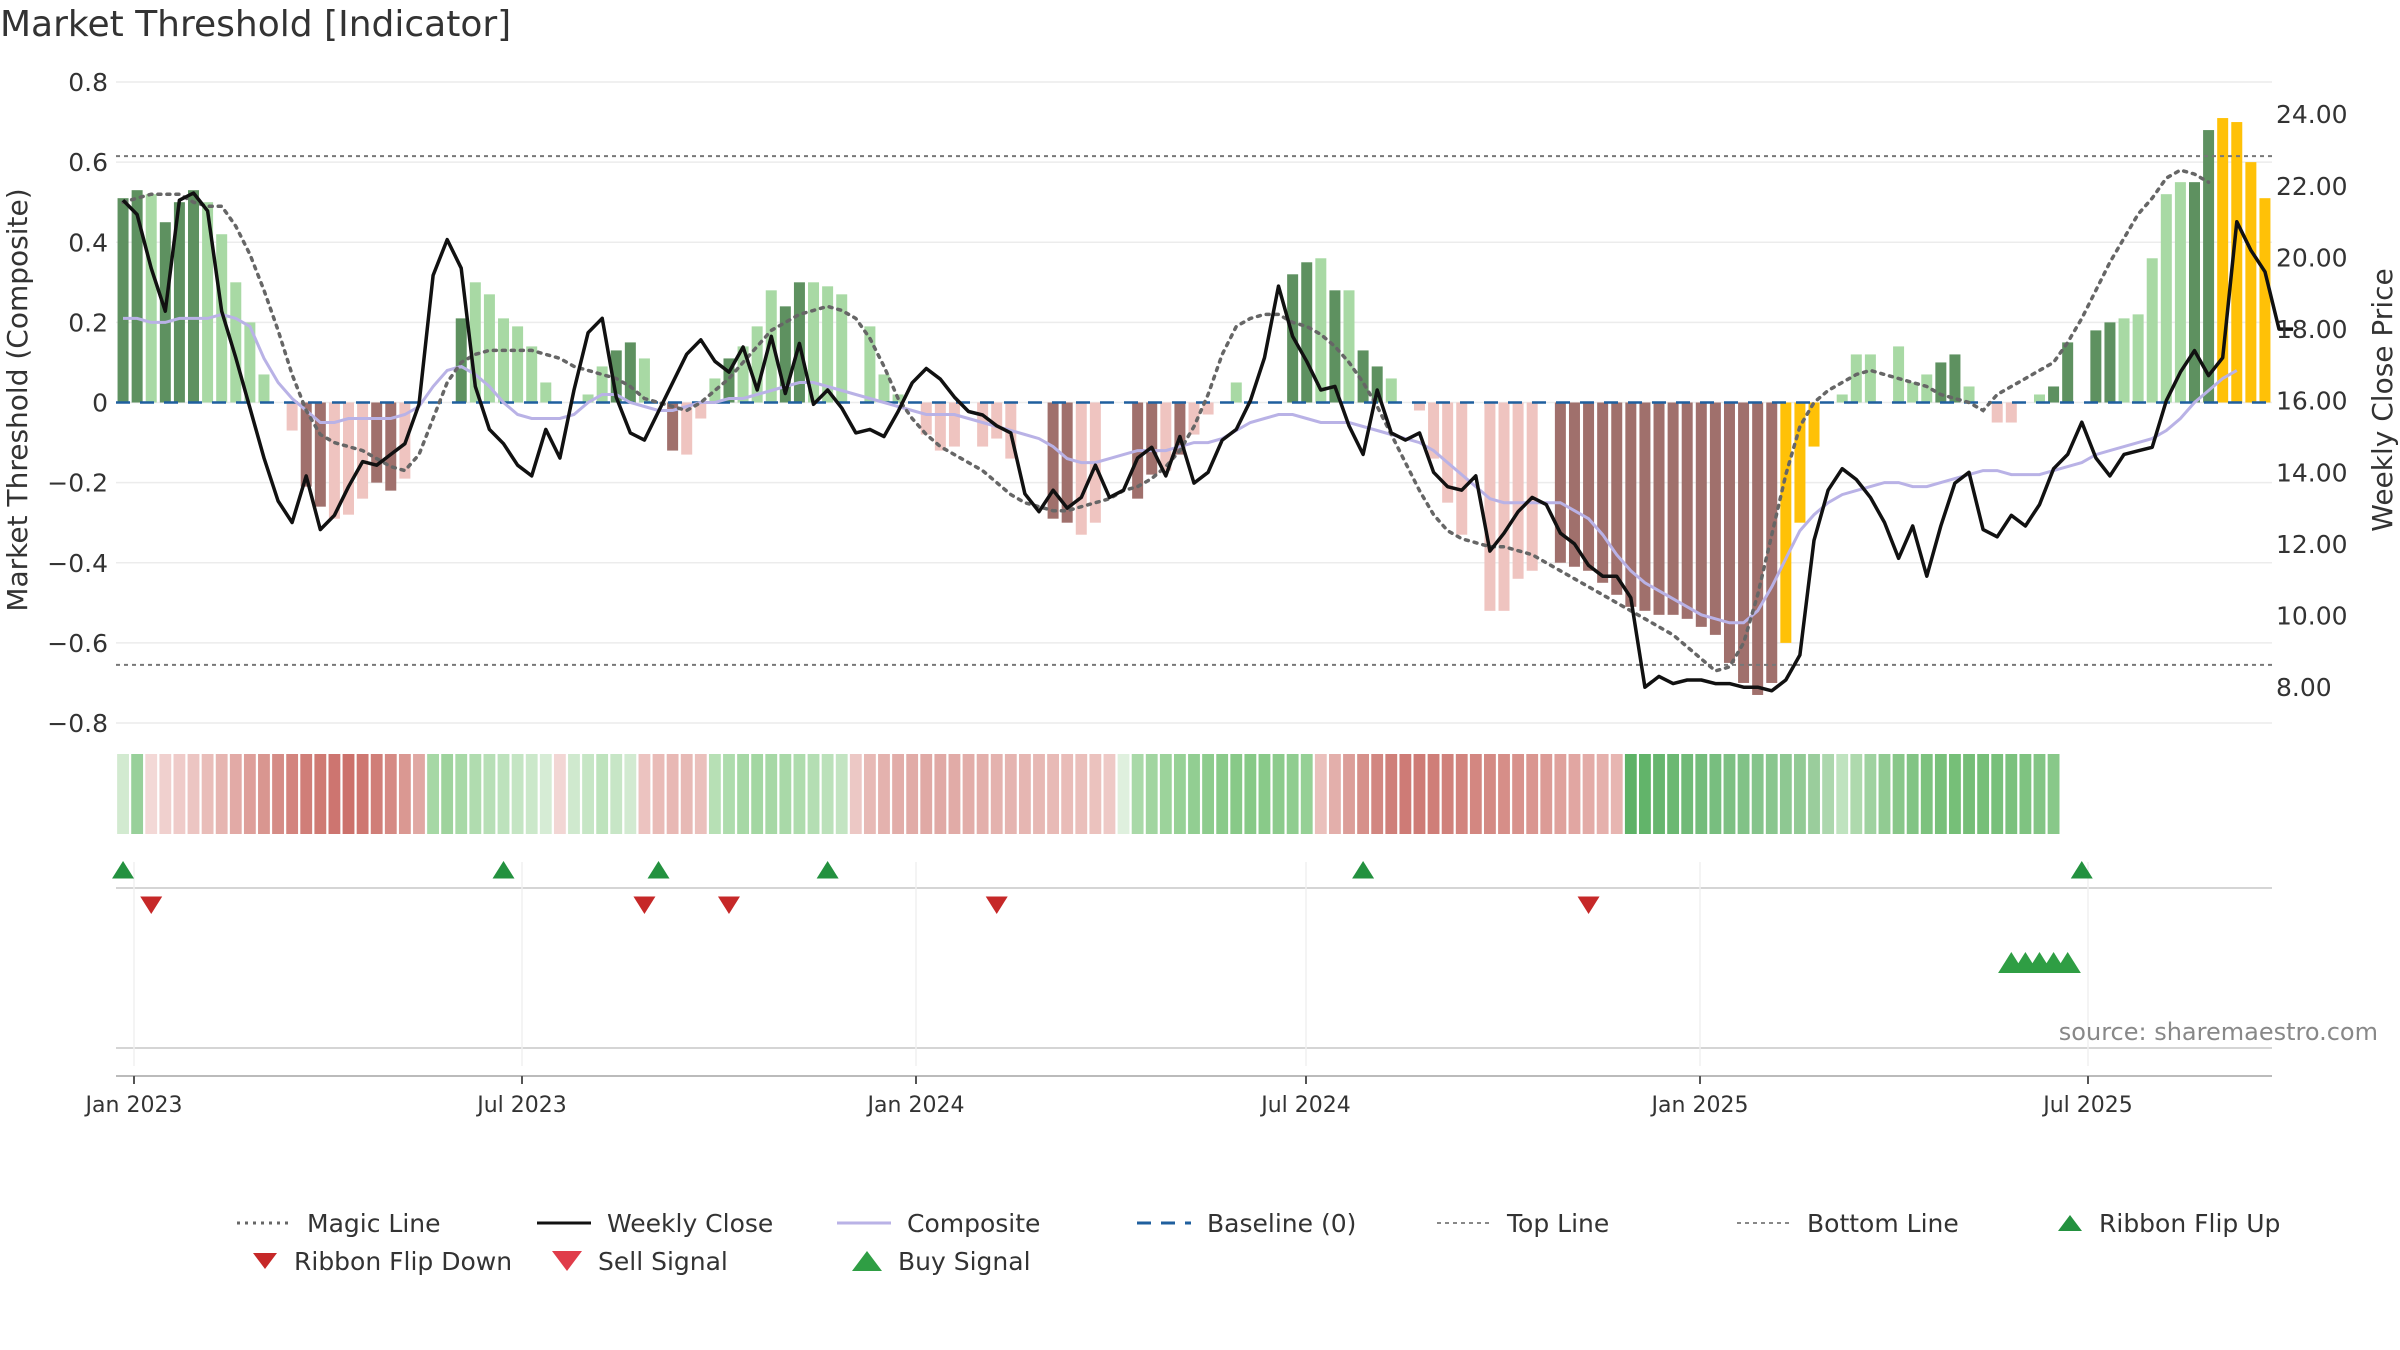  Describe the element at coordinates (2190, 1223) in the screenshot. I see `legend-label: Ribbon Flip Up` at that location.